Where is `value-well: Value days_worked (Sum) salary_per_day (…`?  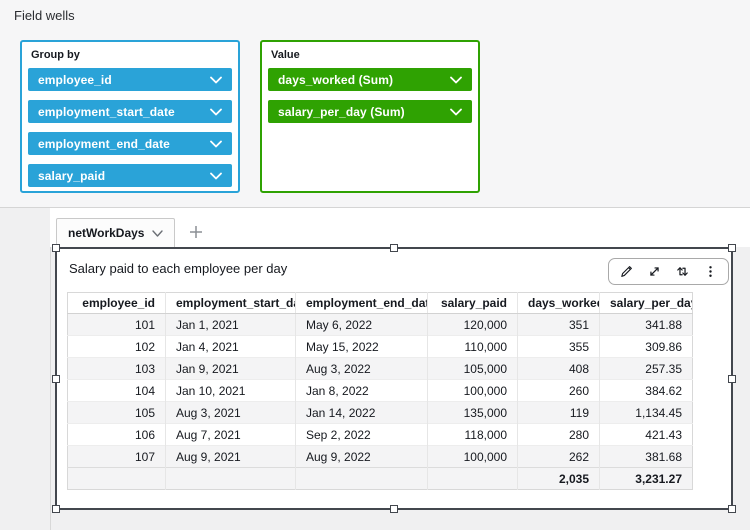
value-well: Value days_worked (Sum) salary_per_day (… is located at coordinates (370, 116).